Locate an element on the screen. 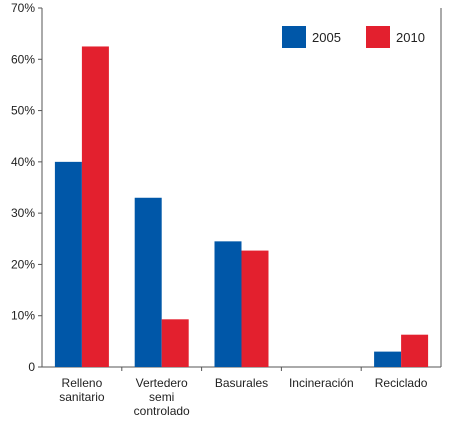 The image size is (450, 423). bar-2005-cat4 is located at coordinates (388, 359).